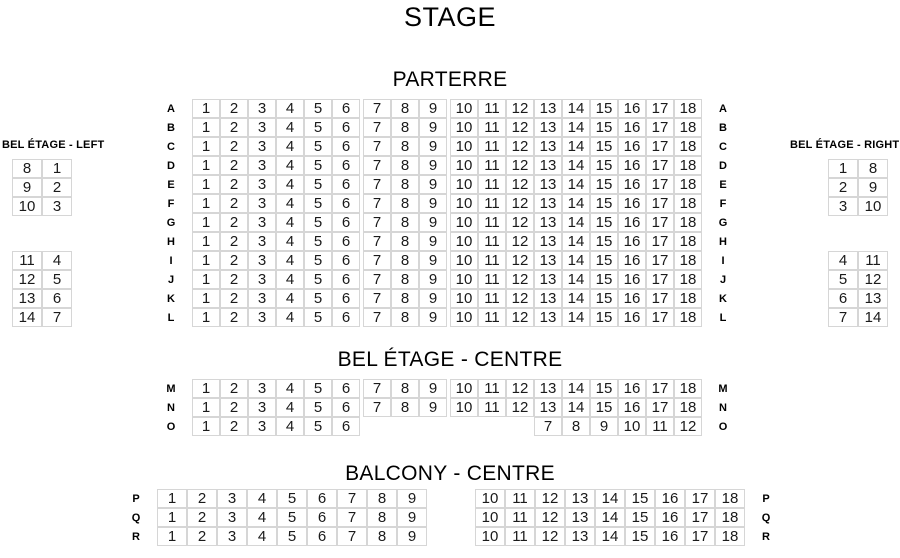  I want to click on seat-cell: 8, so click(405, 108).